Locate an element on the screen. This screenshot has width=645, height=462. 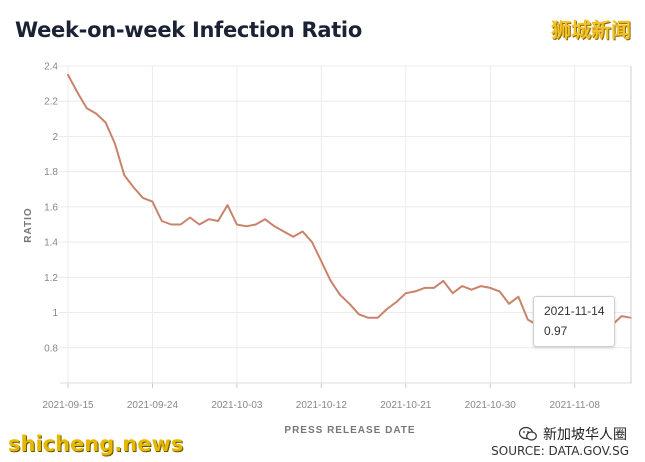
y-axis-label: RATIO is located at coordinates (28, 224).